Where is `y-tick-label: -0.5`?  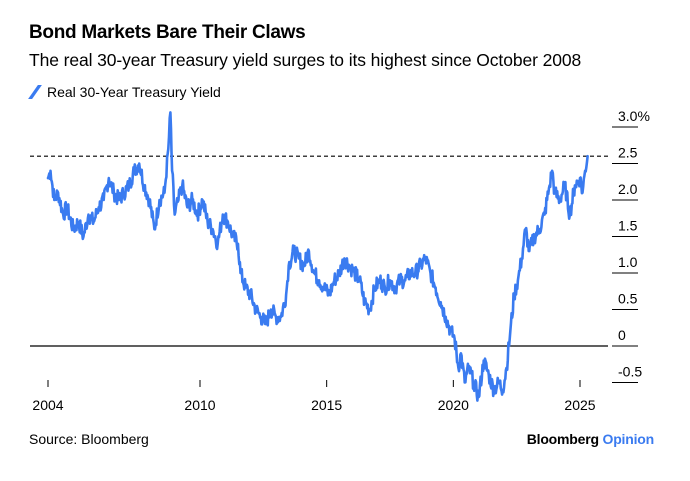 y-tick-label: -0.5 is located at coordinates (630, 372).